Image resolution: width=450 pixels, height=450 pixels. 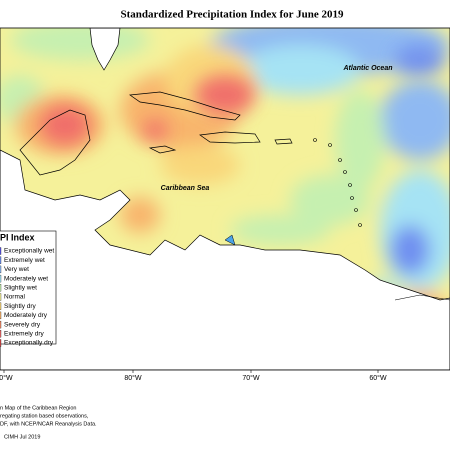 What do you see at coordinates (26, 278) in the screenshot?
I see `legend-label: Moderately wet` at bounding box center [26, 278].